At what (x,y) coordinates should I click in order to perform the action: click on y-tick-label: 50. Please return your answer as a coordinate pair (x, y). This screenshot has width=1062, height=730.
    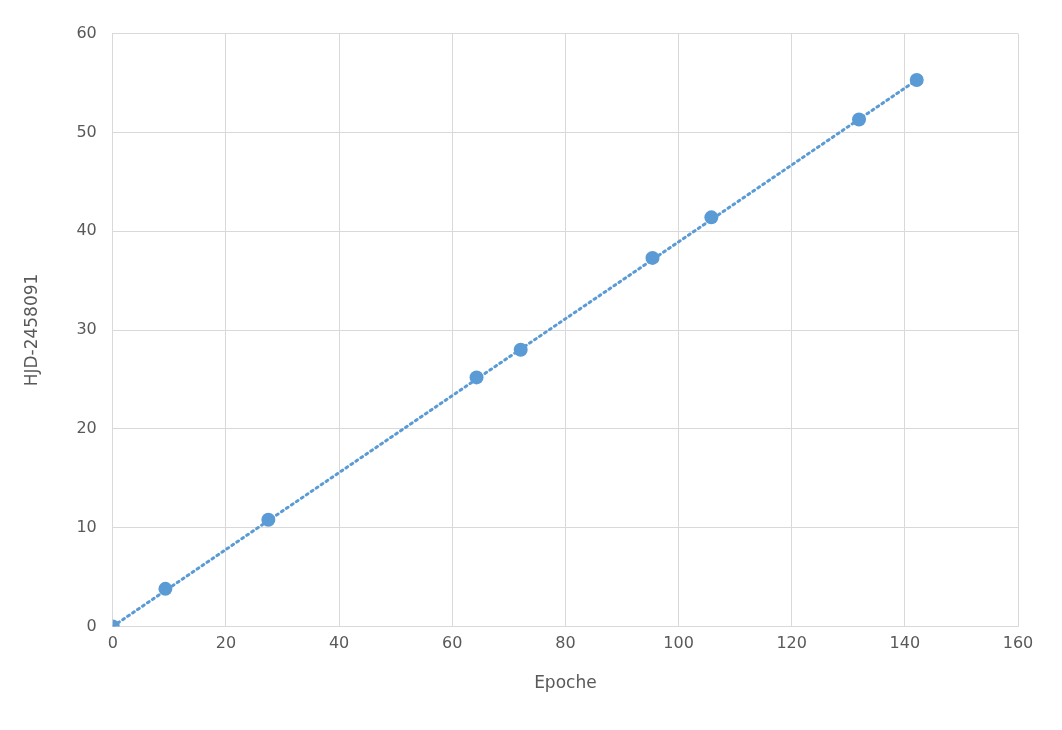
    Looking at the image, I should click on (86, 131).